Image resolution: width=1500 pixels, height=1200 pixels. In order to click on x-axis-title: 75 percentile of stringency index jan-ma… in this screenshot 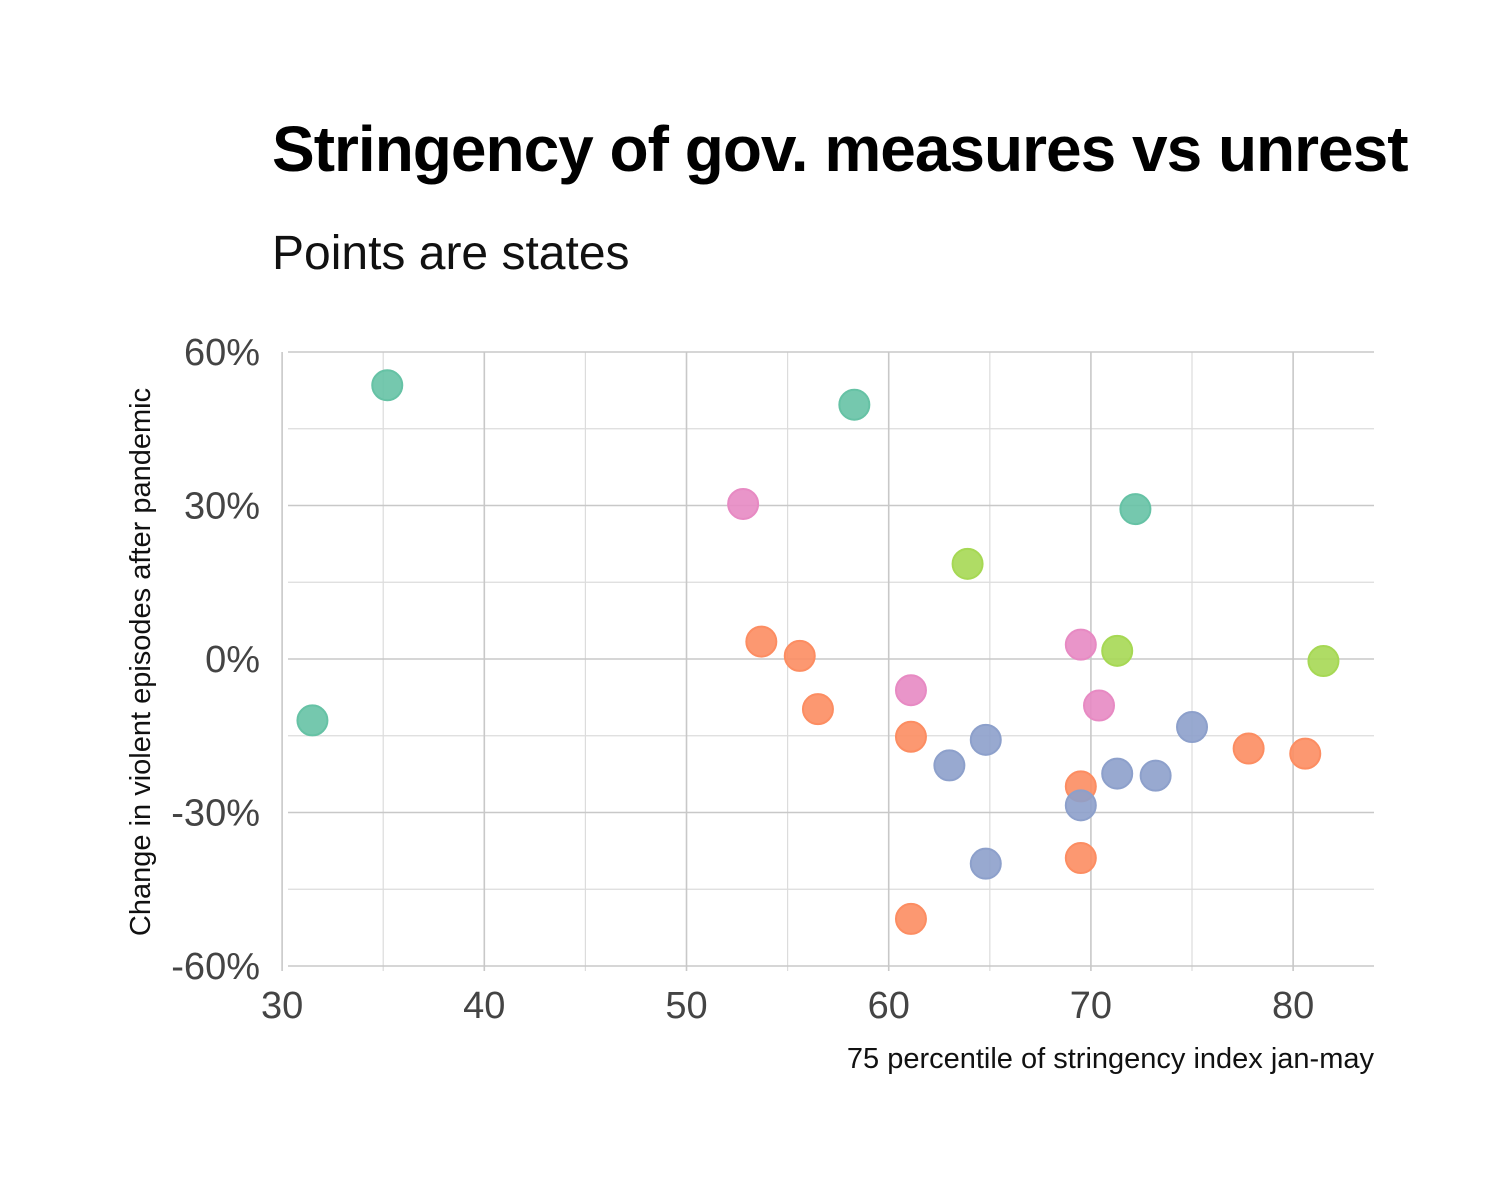, I will do `click(1111, 1059)`.